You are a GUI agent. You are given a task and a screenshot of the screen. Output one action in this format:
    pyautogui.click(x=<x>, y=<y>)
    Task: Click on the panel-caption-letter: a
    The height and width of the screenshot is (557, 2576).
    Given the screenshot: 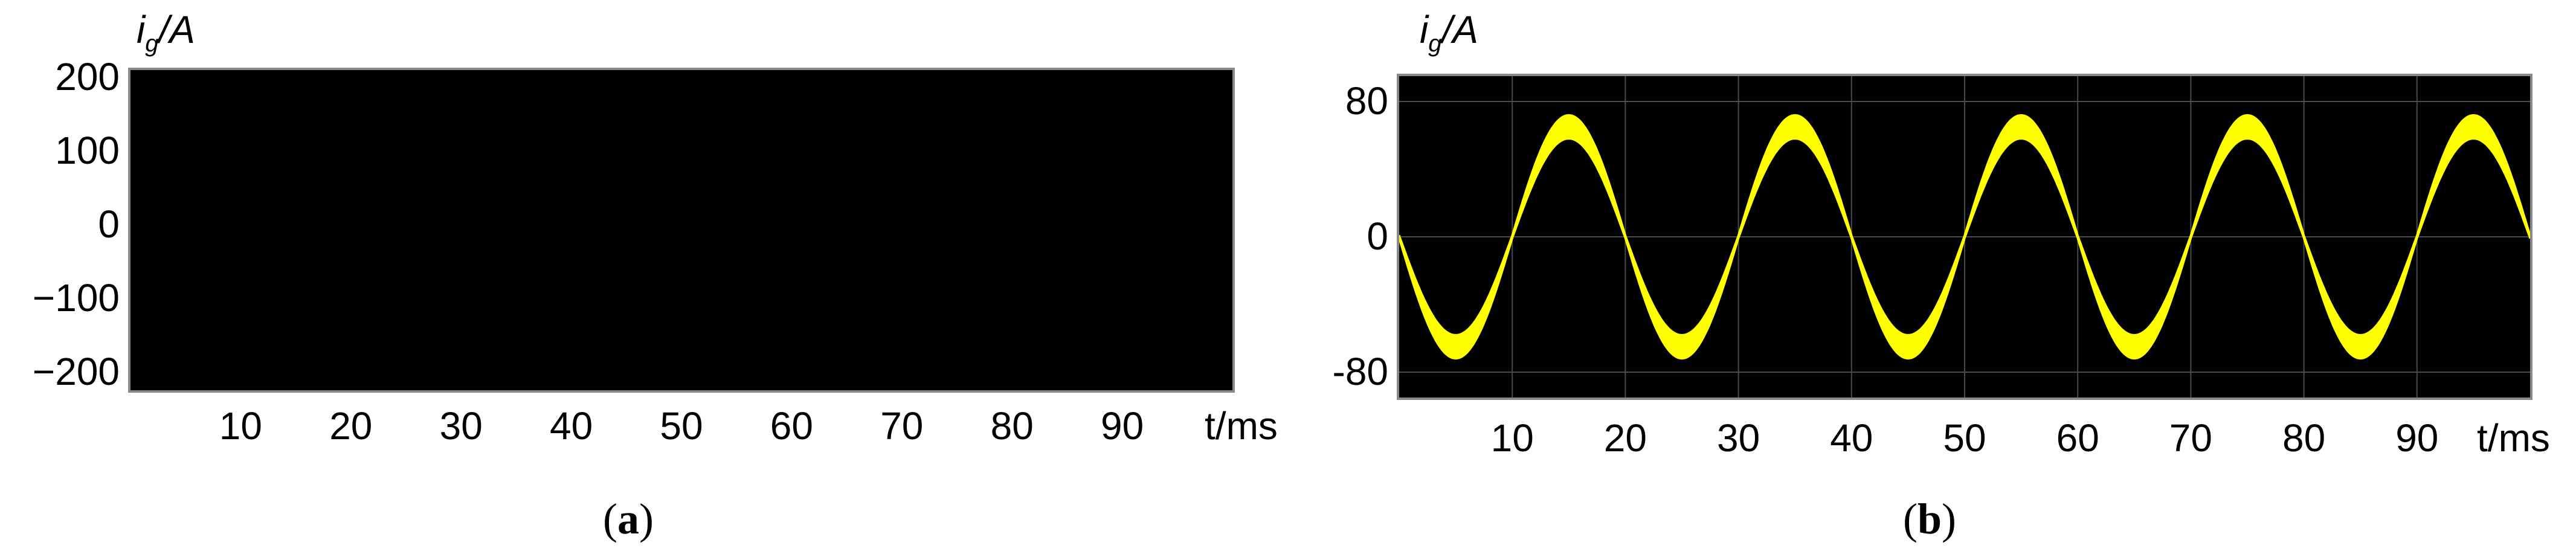 What is the action you would take?
    pyautogui.click(x=628, y=519)
    